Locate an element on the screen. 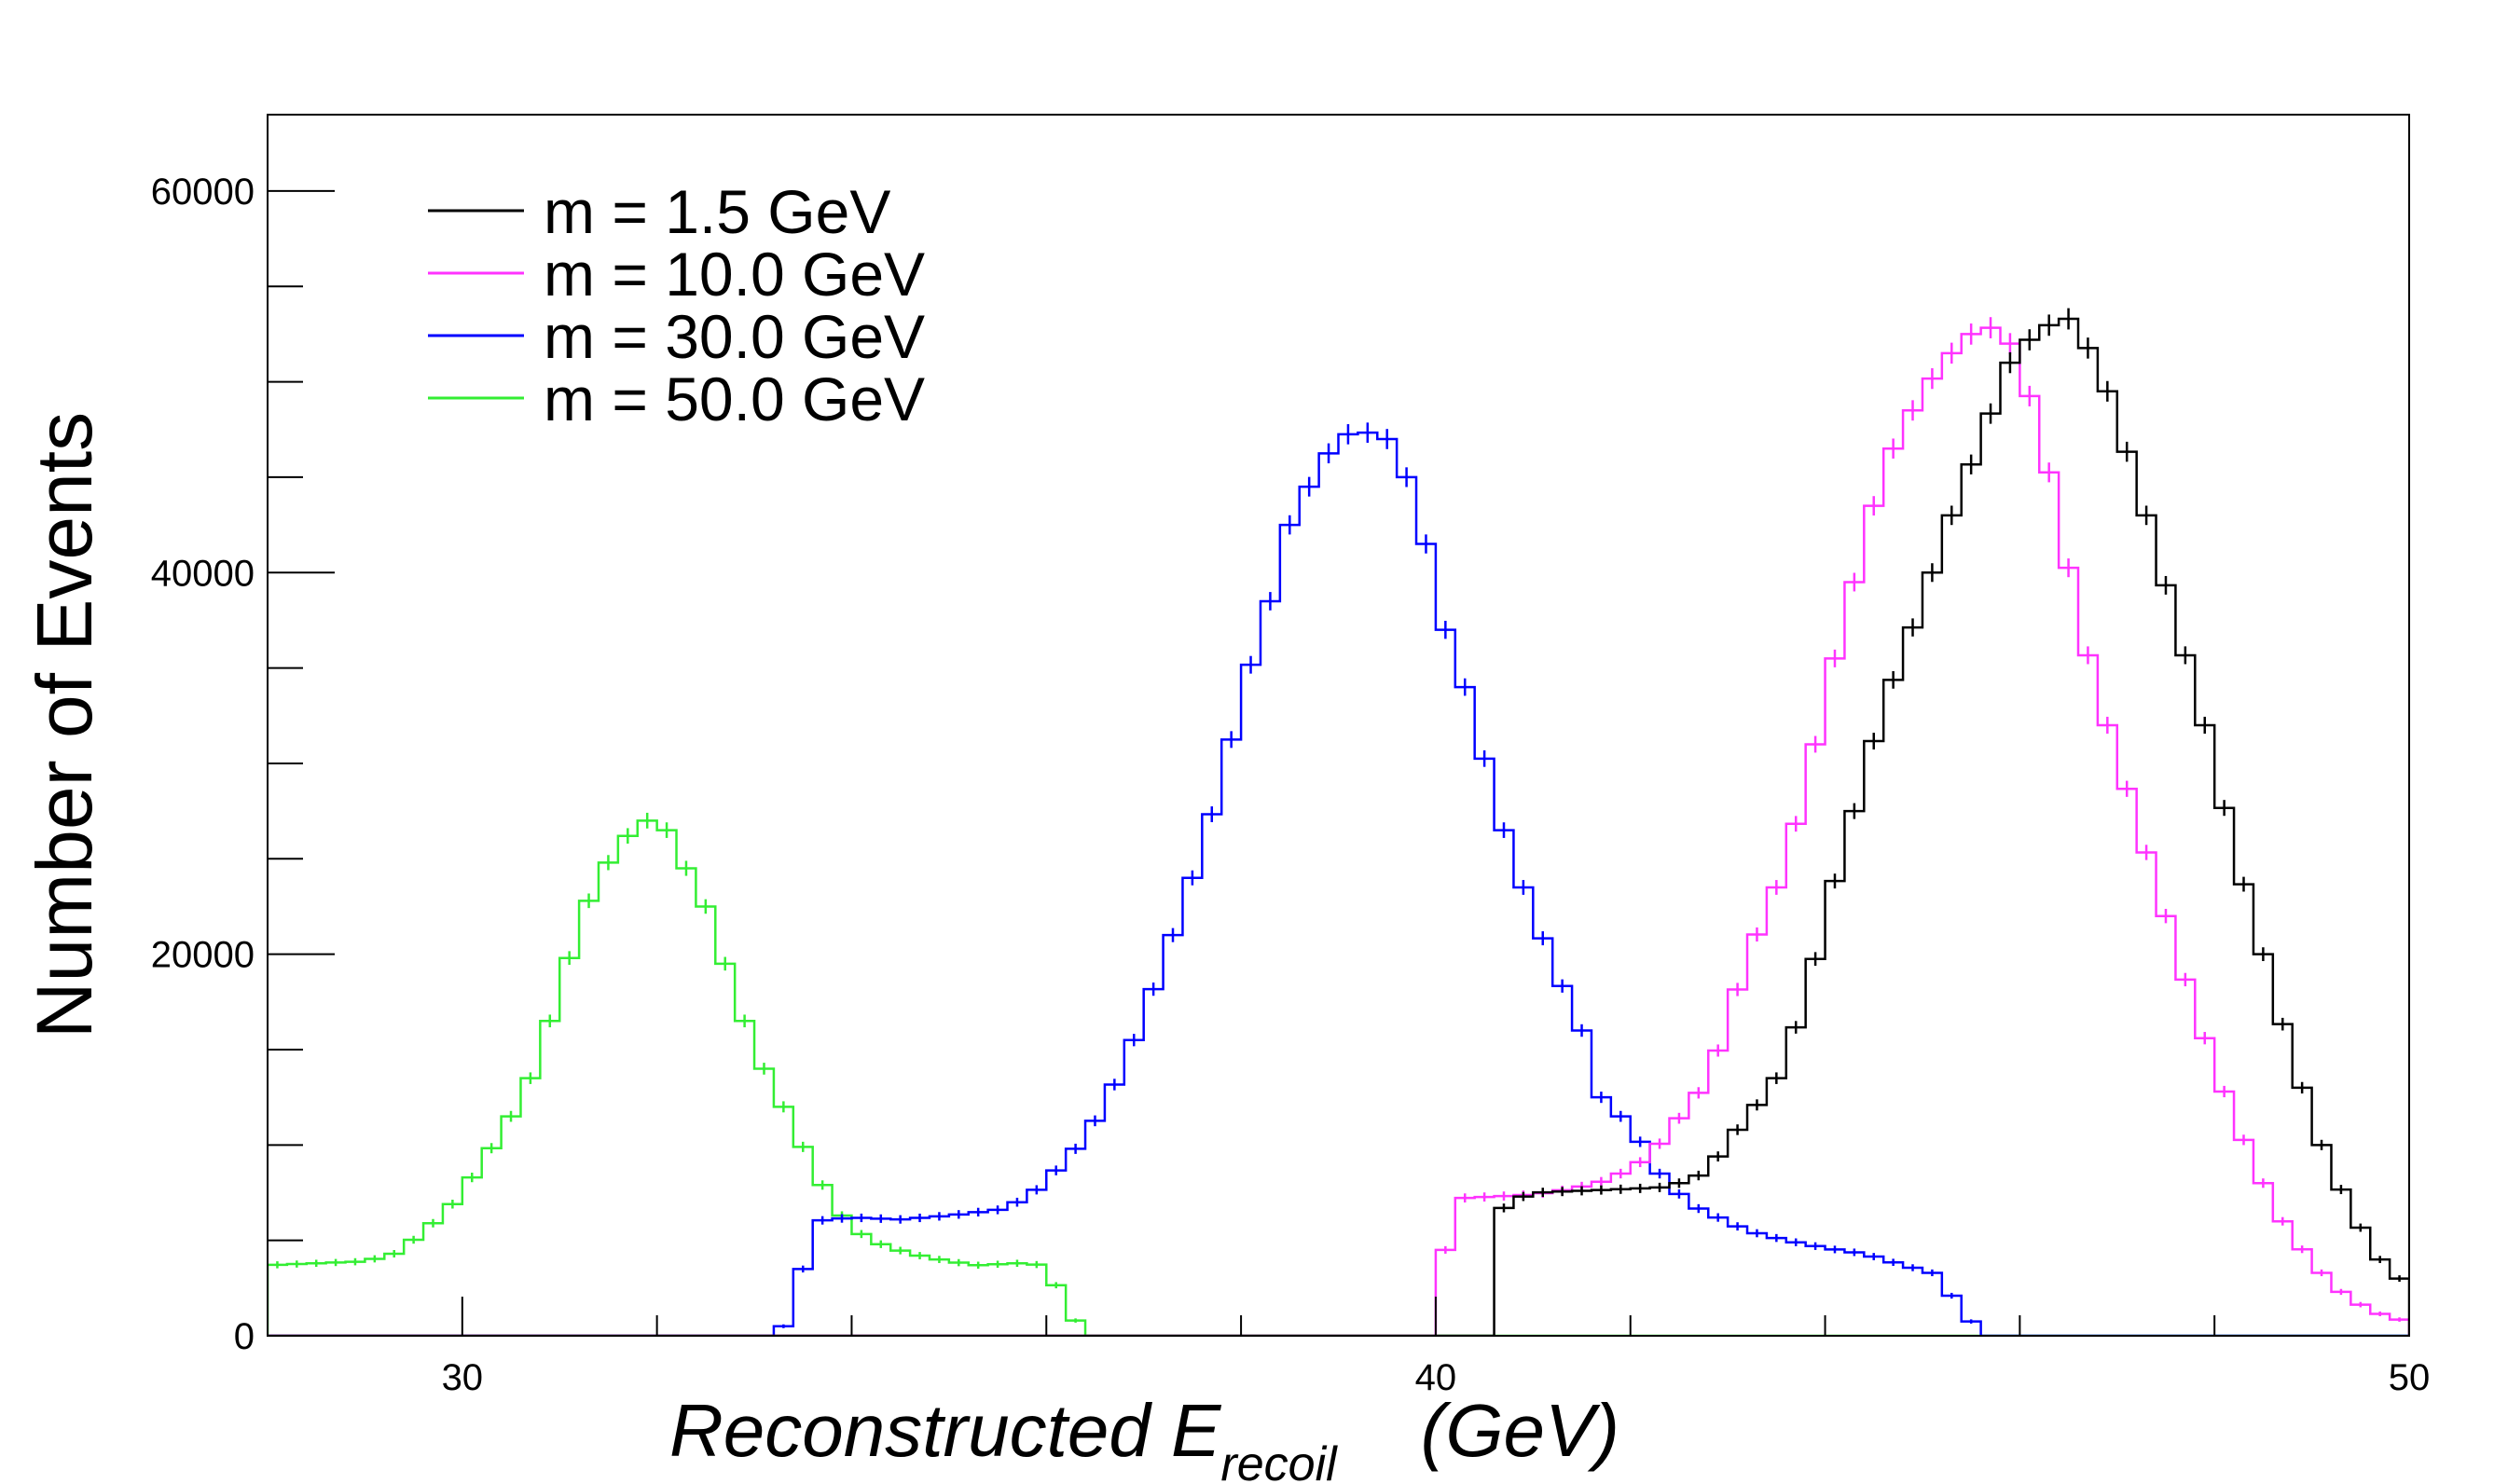 This screenshot has width=2508, height=1484. x-axis-title: Reconstructed Erecoil (GeV) is located at coordinates (1144, 1436).